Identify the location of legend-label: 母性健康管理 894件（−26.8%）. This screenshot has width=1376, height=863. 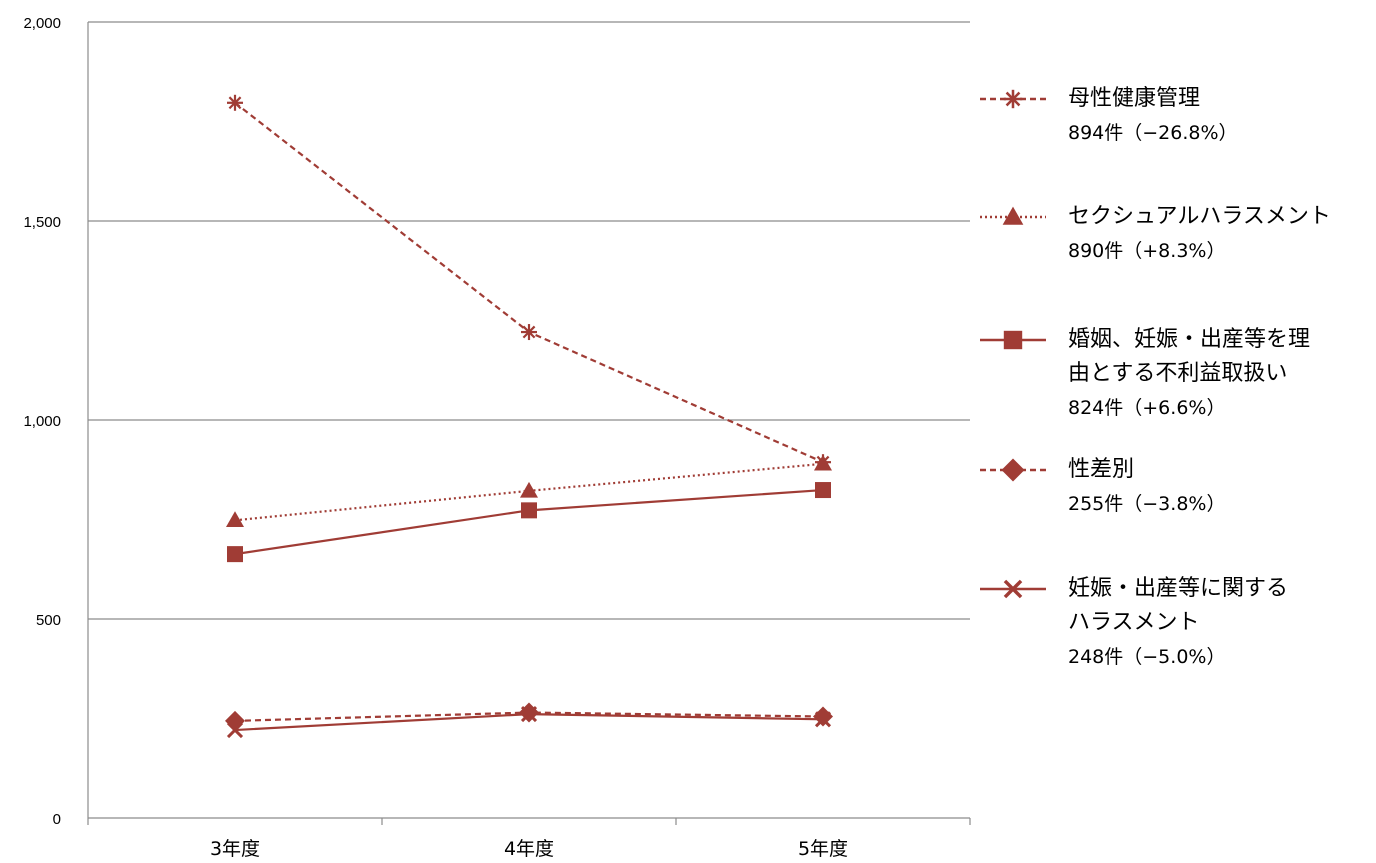
(1153, 116).